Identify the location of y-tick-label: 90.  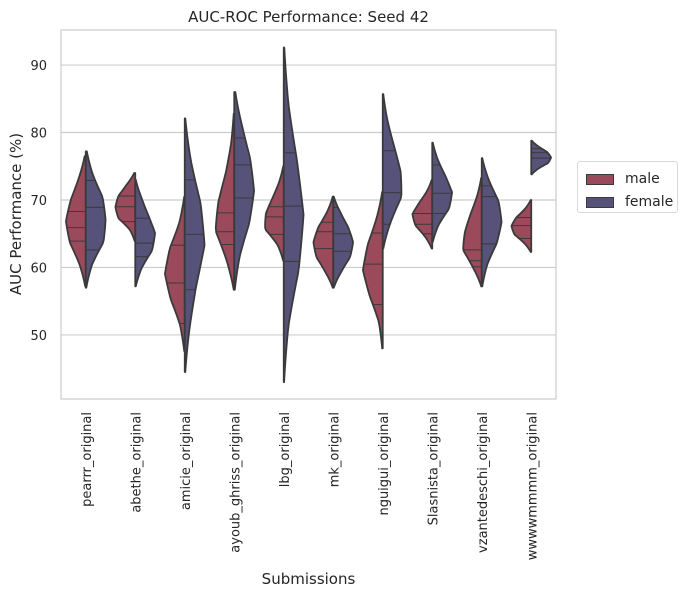
(38, 66).